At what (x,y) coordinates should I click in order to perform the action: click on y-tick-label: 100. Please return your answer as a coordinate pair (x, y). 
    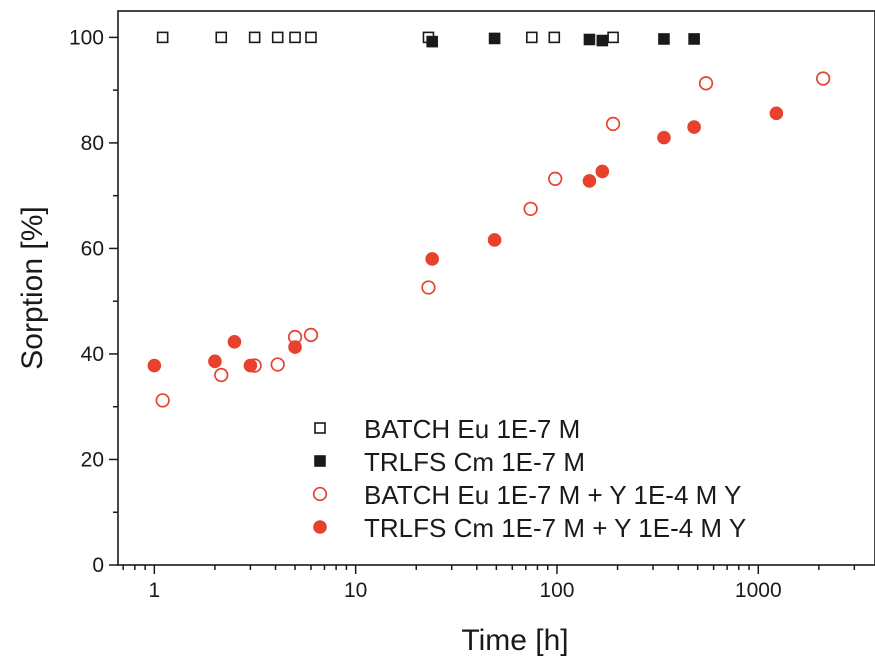
    Looking at the image, I should click on (86, 37).